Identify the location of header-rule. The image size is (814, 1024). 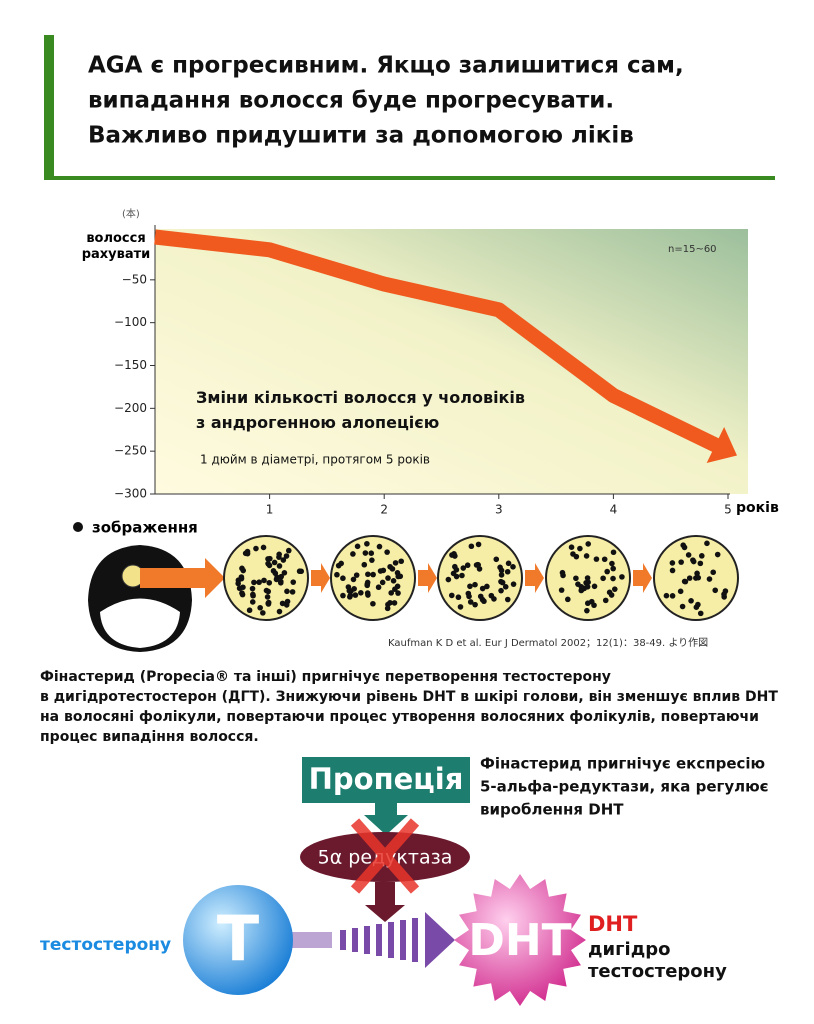
(409, 178).